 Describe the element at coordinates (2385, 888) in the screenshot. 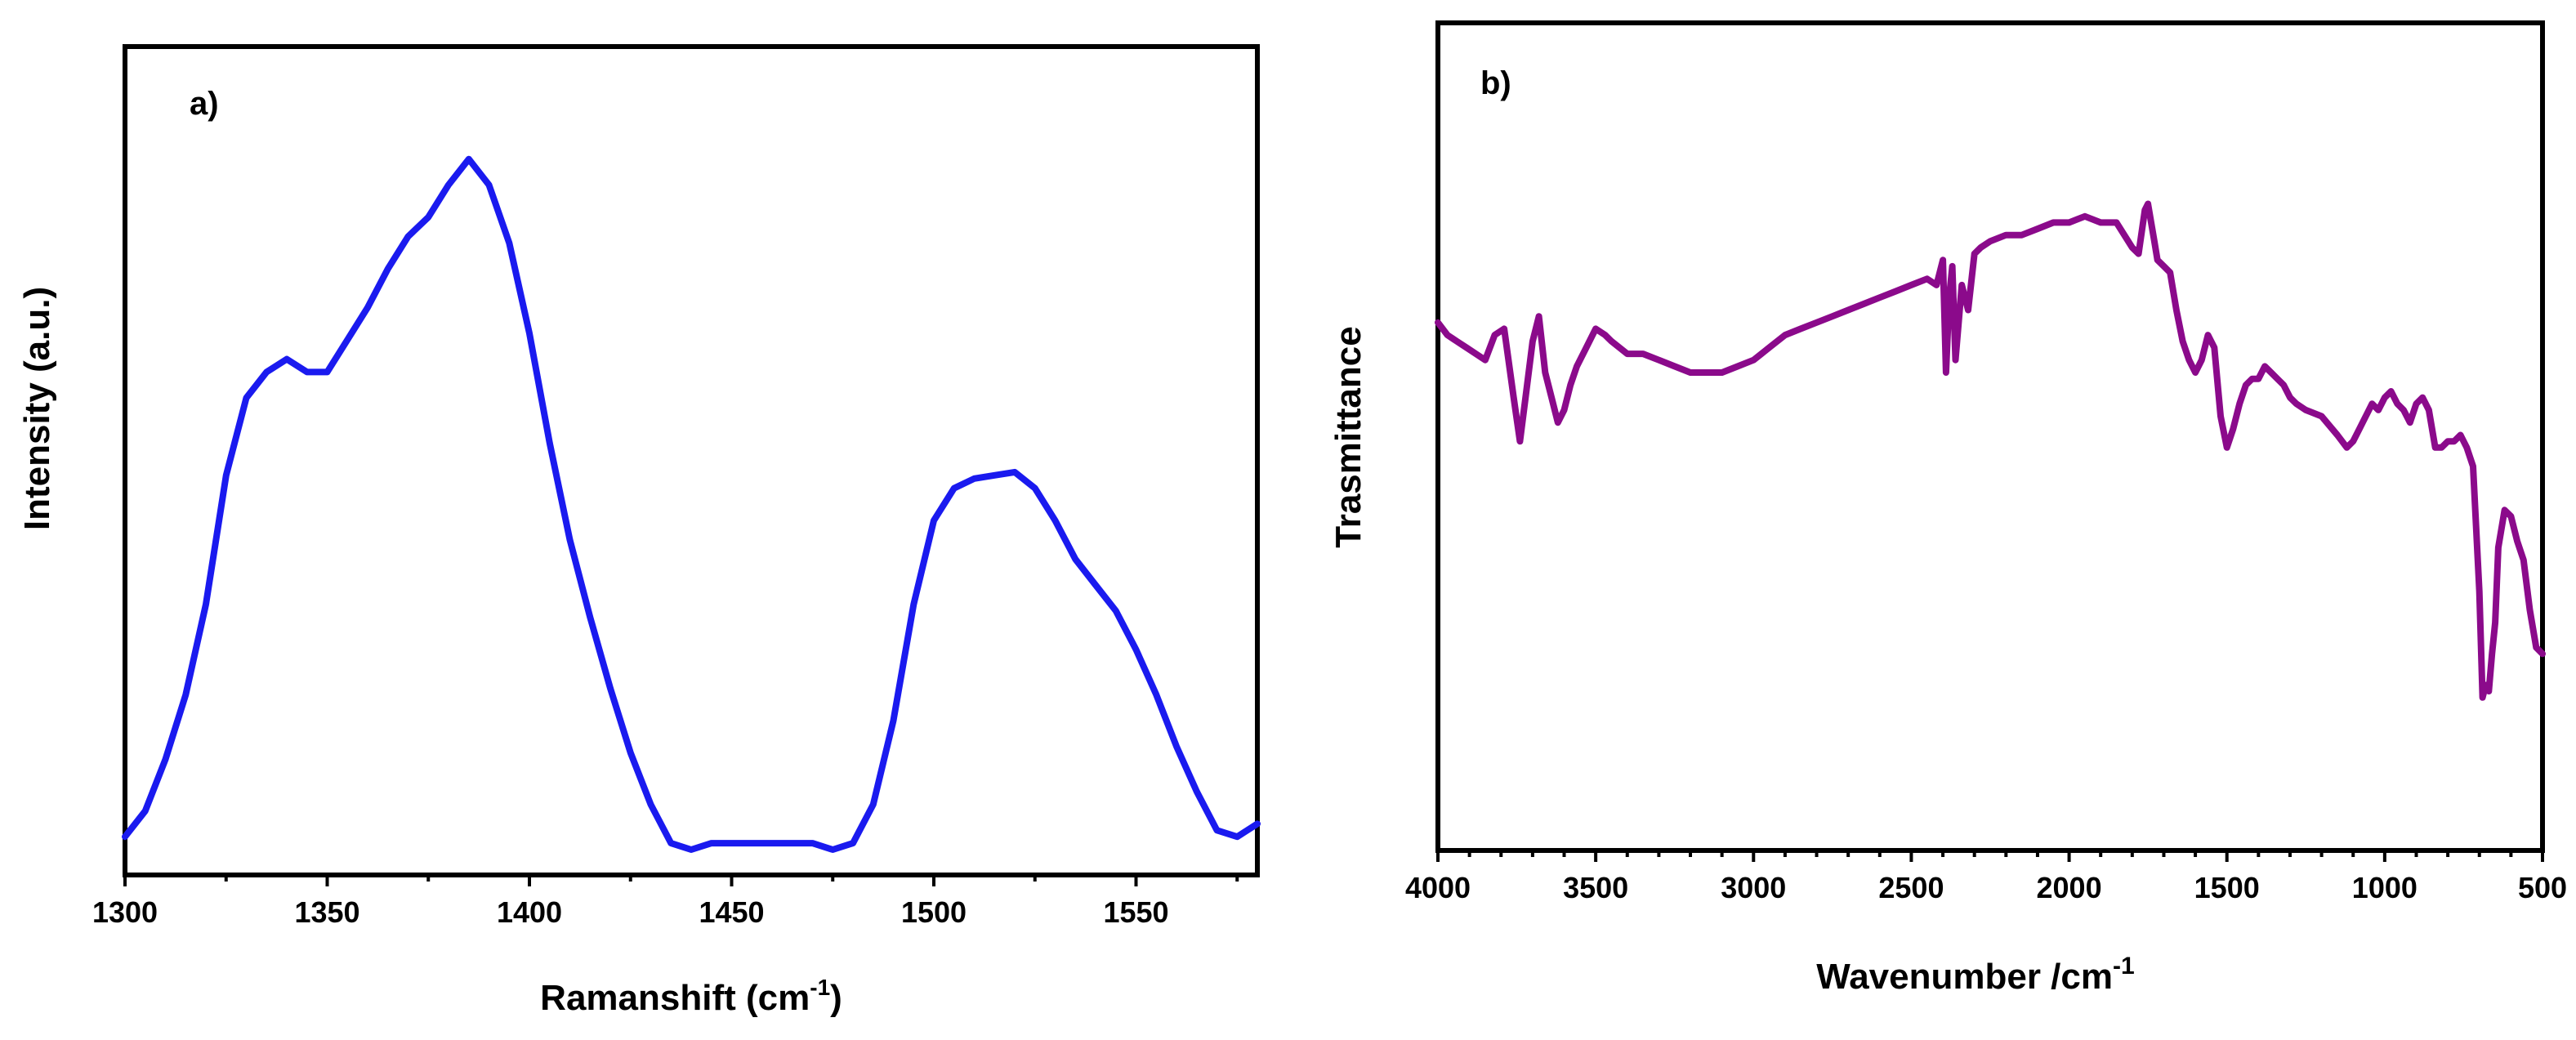

I see `ftir-x-tick-label: 1000` at that location.